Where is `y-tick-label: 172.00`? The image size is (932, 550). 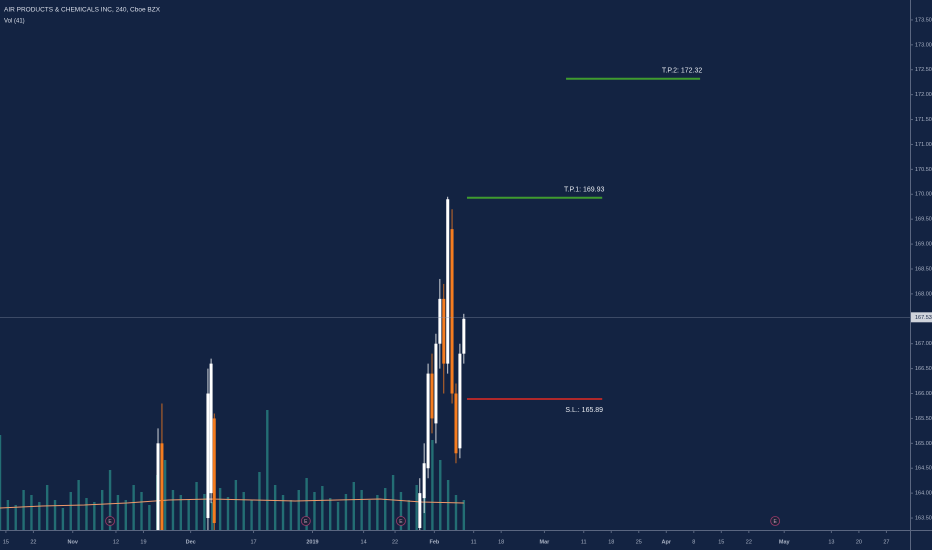
y-tick-label: 172.00 is located at coordinates (923, 95).